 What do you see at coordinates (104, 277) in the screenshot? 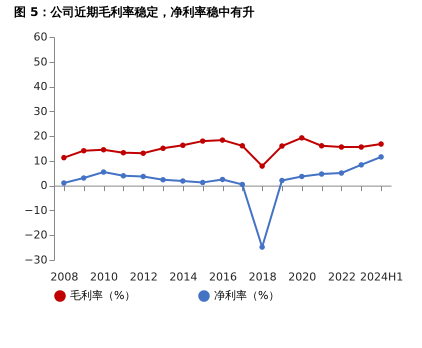
I see `x-tick-label: 2010` at bounding box center [104, 277].